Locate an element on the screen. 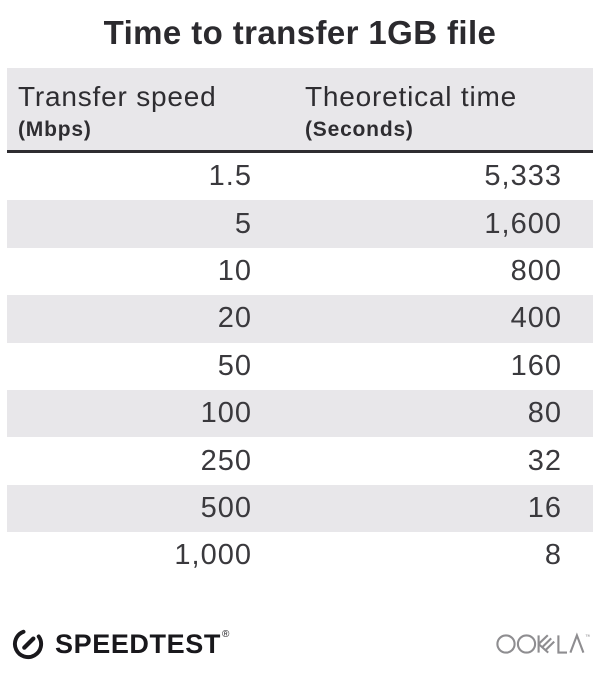  time-cell: 800 is located at coordinates (536, 270).